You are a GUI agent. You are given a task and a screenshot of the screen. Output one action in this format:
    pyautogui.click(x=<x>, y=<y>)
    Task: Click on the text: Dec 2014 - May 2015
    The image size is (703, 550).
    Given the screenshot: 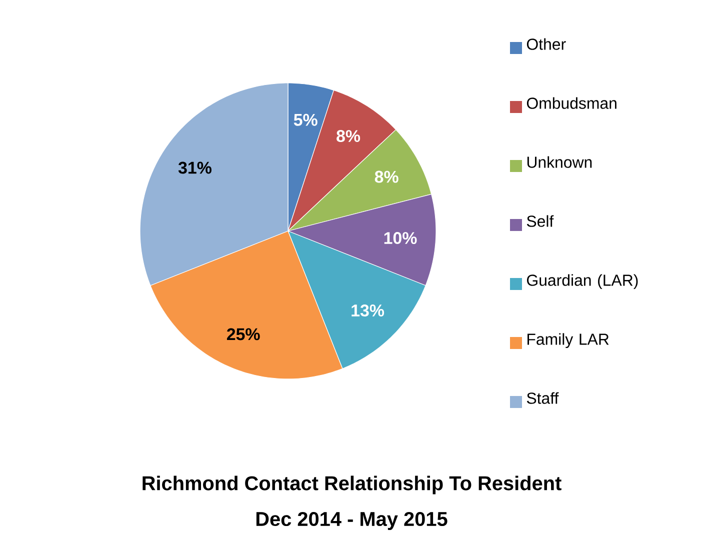 What is the action you would take?
    pyautogui.click(x=352, y=521)
    